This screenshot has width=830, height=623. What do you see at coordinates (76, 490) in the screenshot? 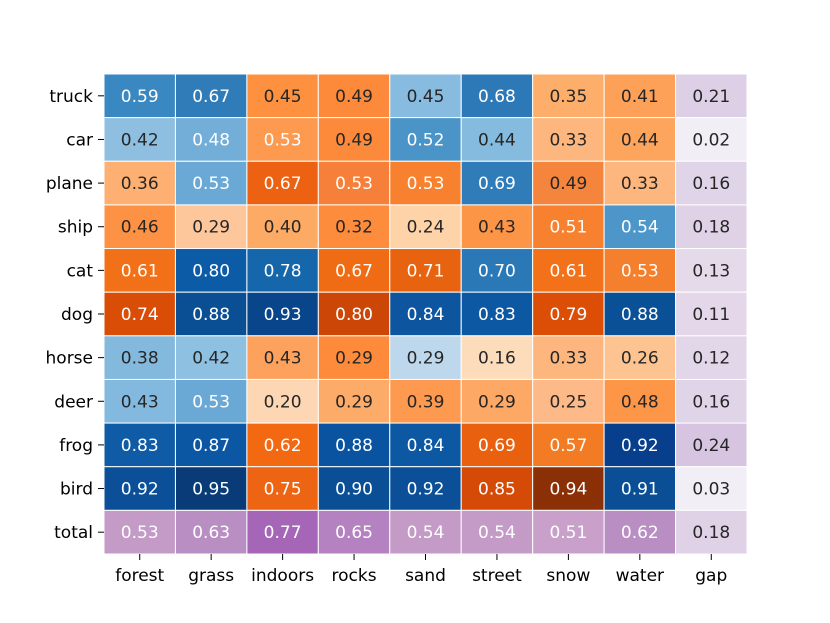
I see `y-tick-label: bird` at bounding box center [76, 490].